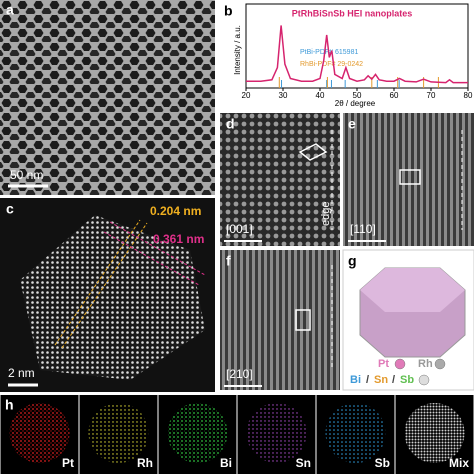 This screenshot has height=474, width=474. I want to click on map-label: Mix, so click(459, 463).